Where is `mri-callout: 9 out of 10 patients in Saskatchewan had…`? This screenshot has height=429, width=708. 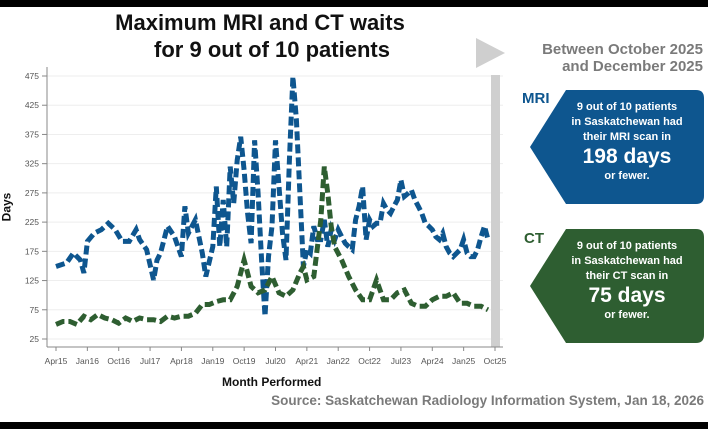
mri-callout: 9 out of 10 patients in Saskatchewan had… is located at coordinates (617, 147).